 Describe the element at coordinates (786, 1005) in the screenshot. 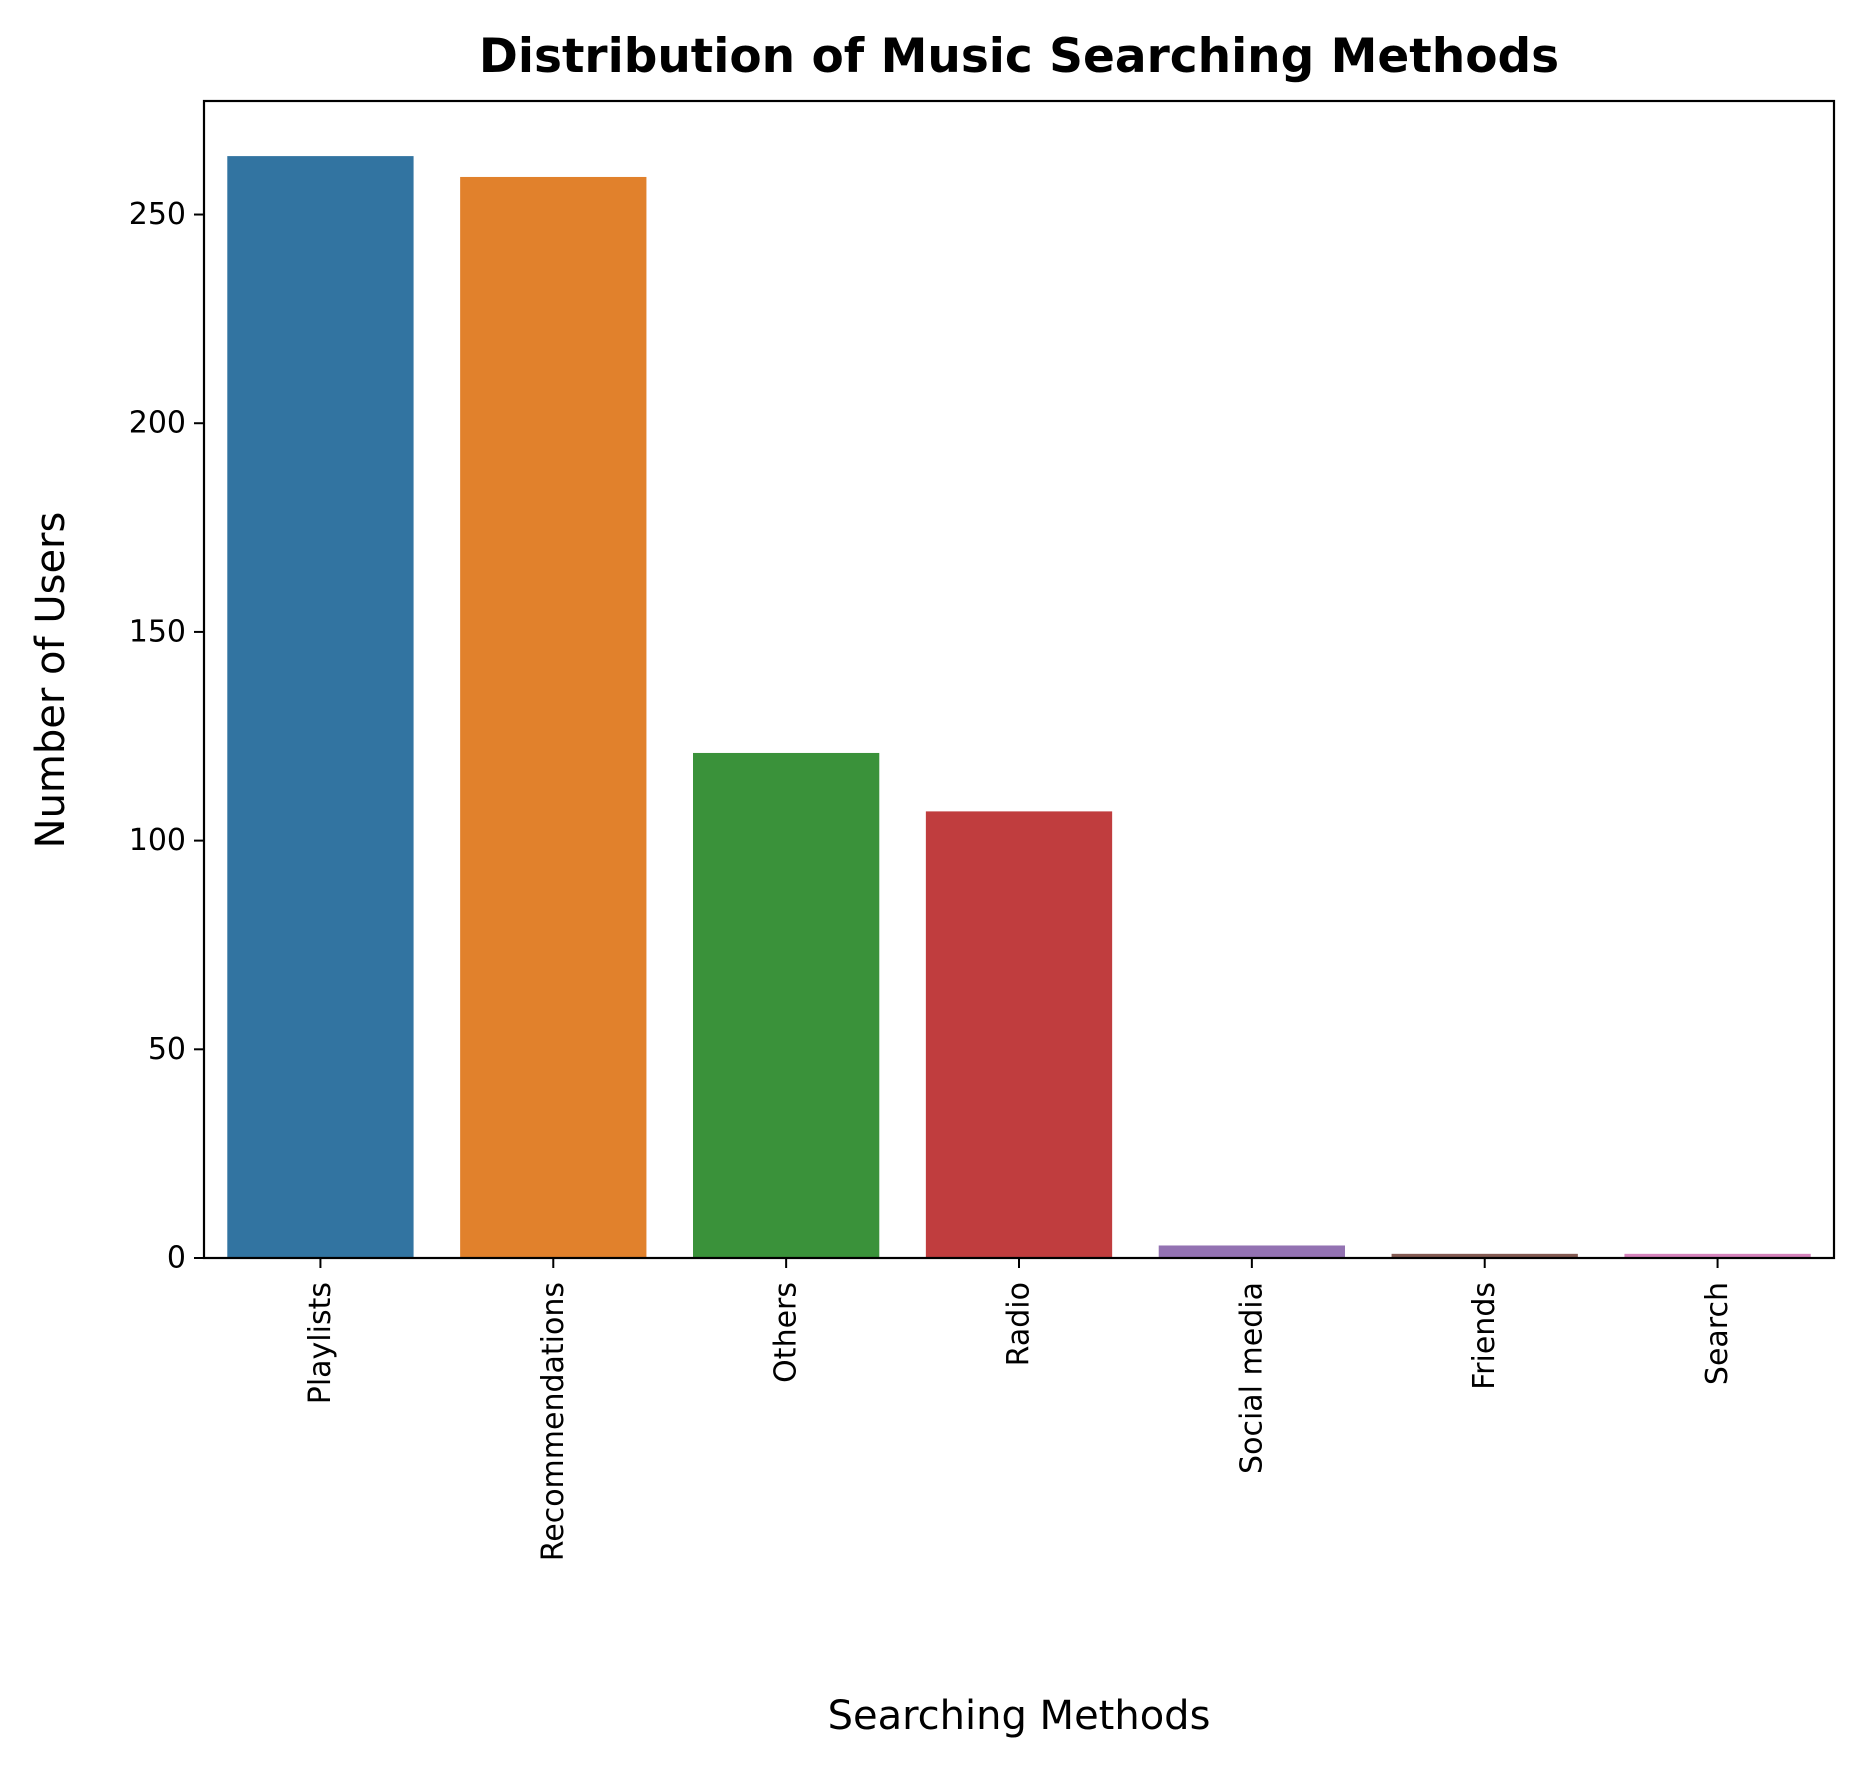

I see `bar-others` at that location.